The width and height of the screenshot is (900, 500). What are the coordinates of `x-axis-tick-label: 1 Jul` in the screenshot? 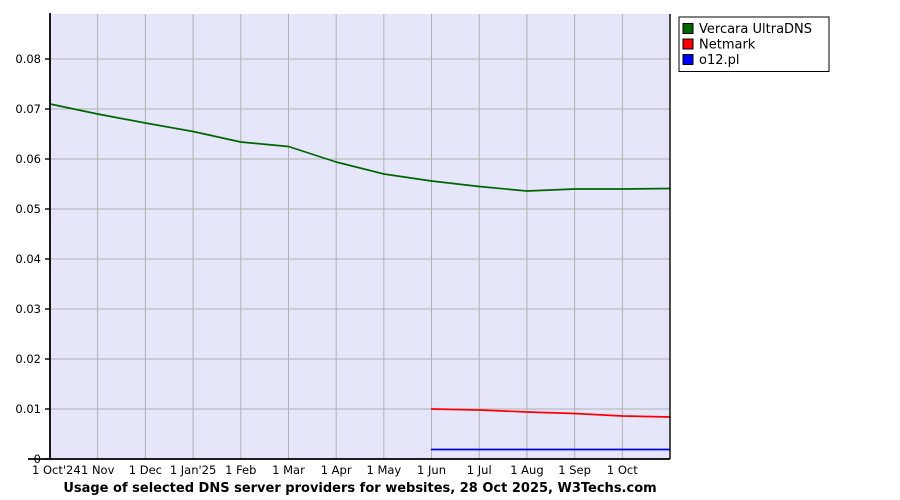 It's located at (479, 470).